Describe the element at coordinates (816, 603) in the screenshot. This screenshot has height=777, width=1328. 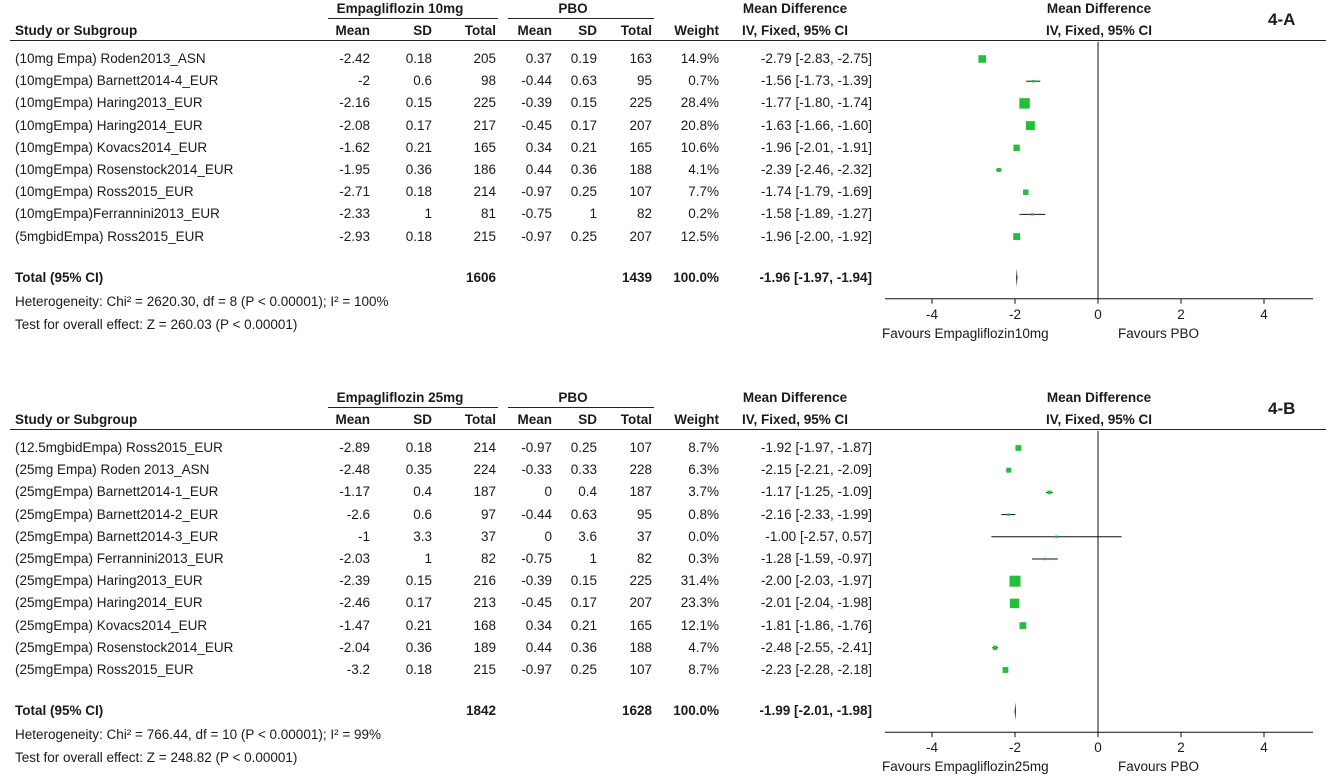
I see `study-md-ci: -2.01 [-2.04, -1.98]` at that location.